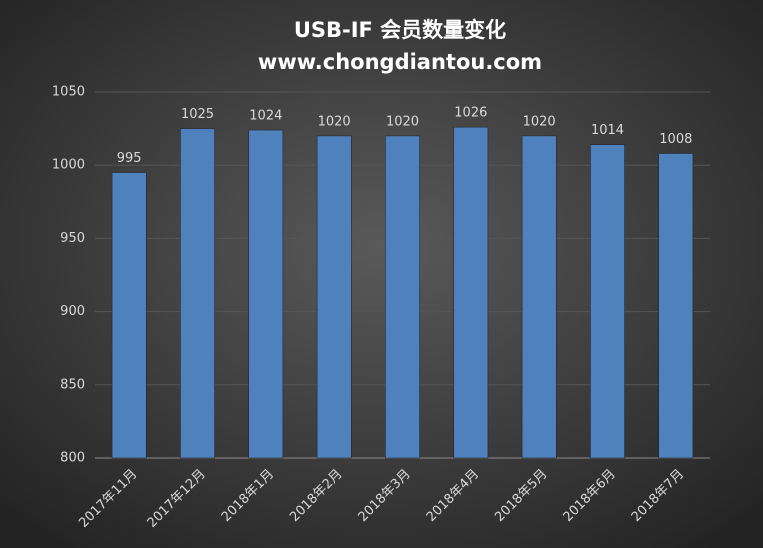 This screenshot has height=548, width=763. Describe the element at coordinates (68, 92) in the screenshot. I see `y-tick-label: 1050` at that location.